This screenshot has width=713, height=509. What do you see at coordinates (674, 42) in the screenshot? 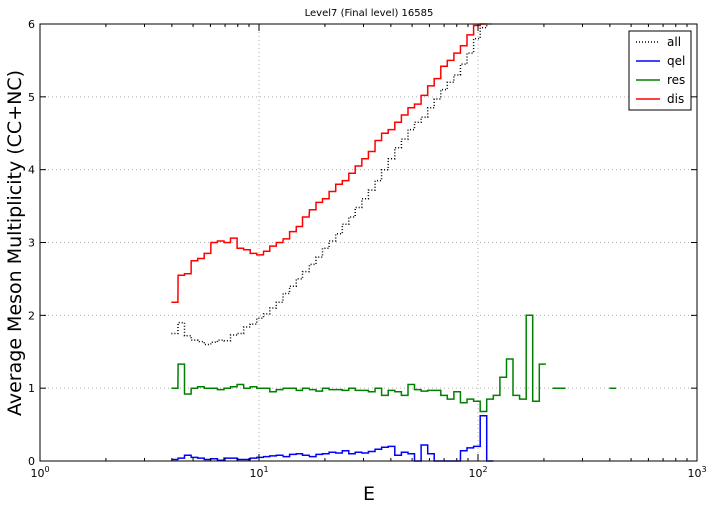
I see `legend-label-all: all` at bounding box center [674, 42].